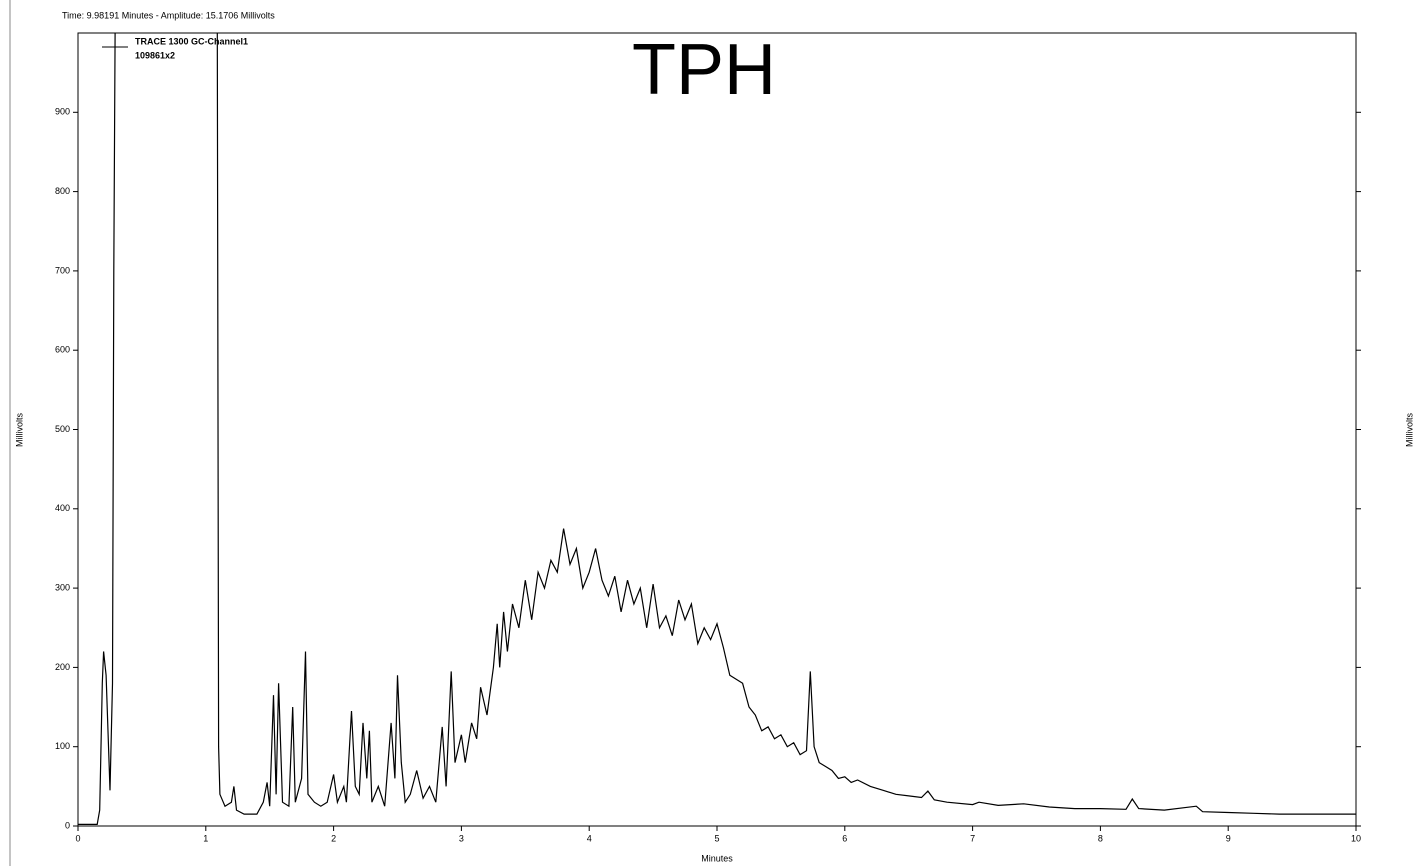 The width and height of the screenshot is (1413, 866). Describe the element at coordinates (704, 70) in the screenshot. I see `chart-title: TPH` at that location.